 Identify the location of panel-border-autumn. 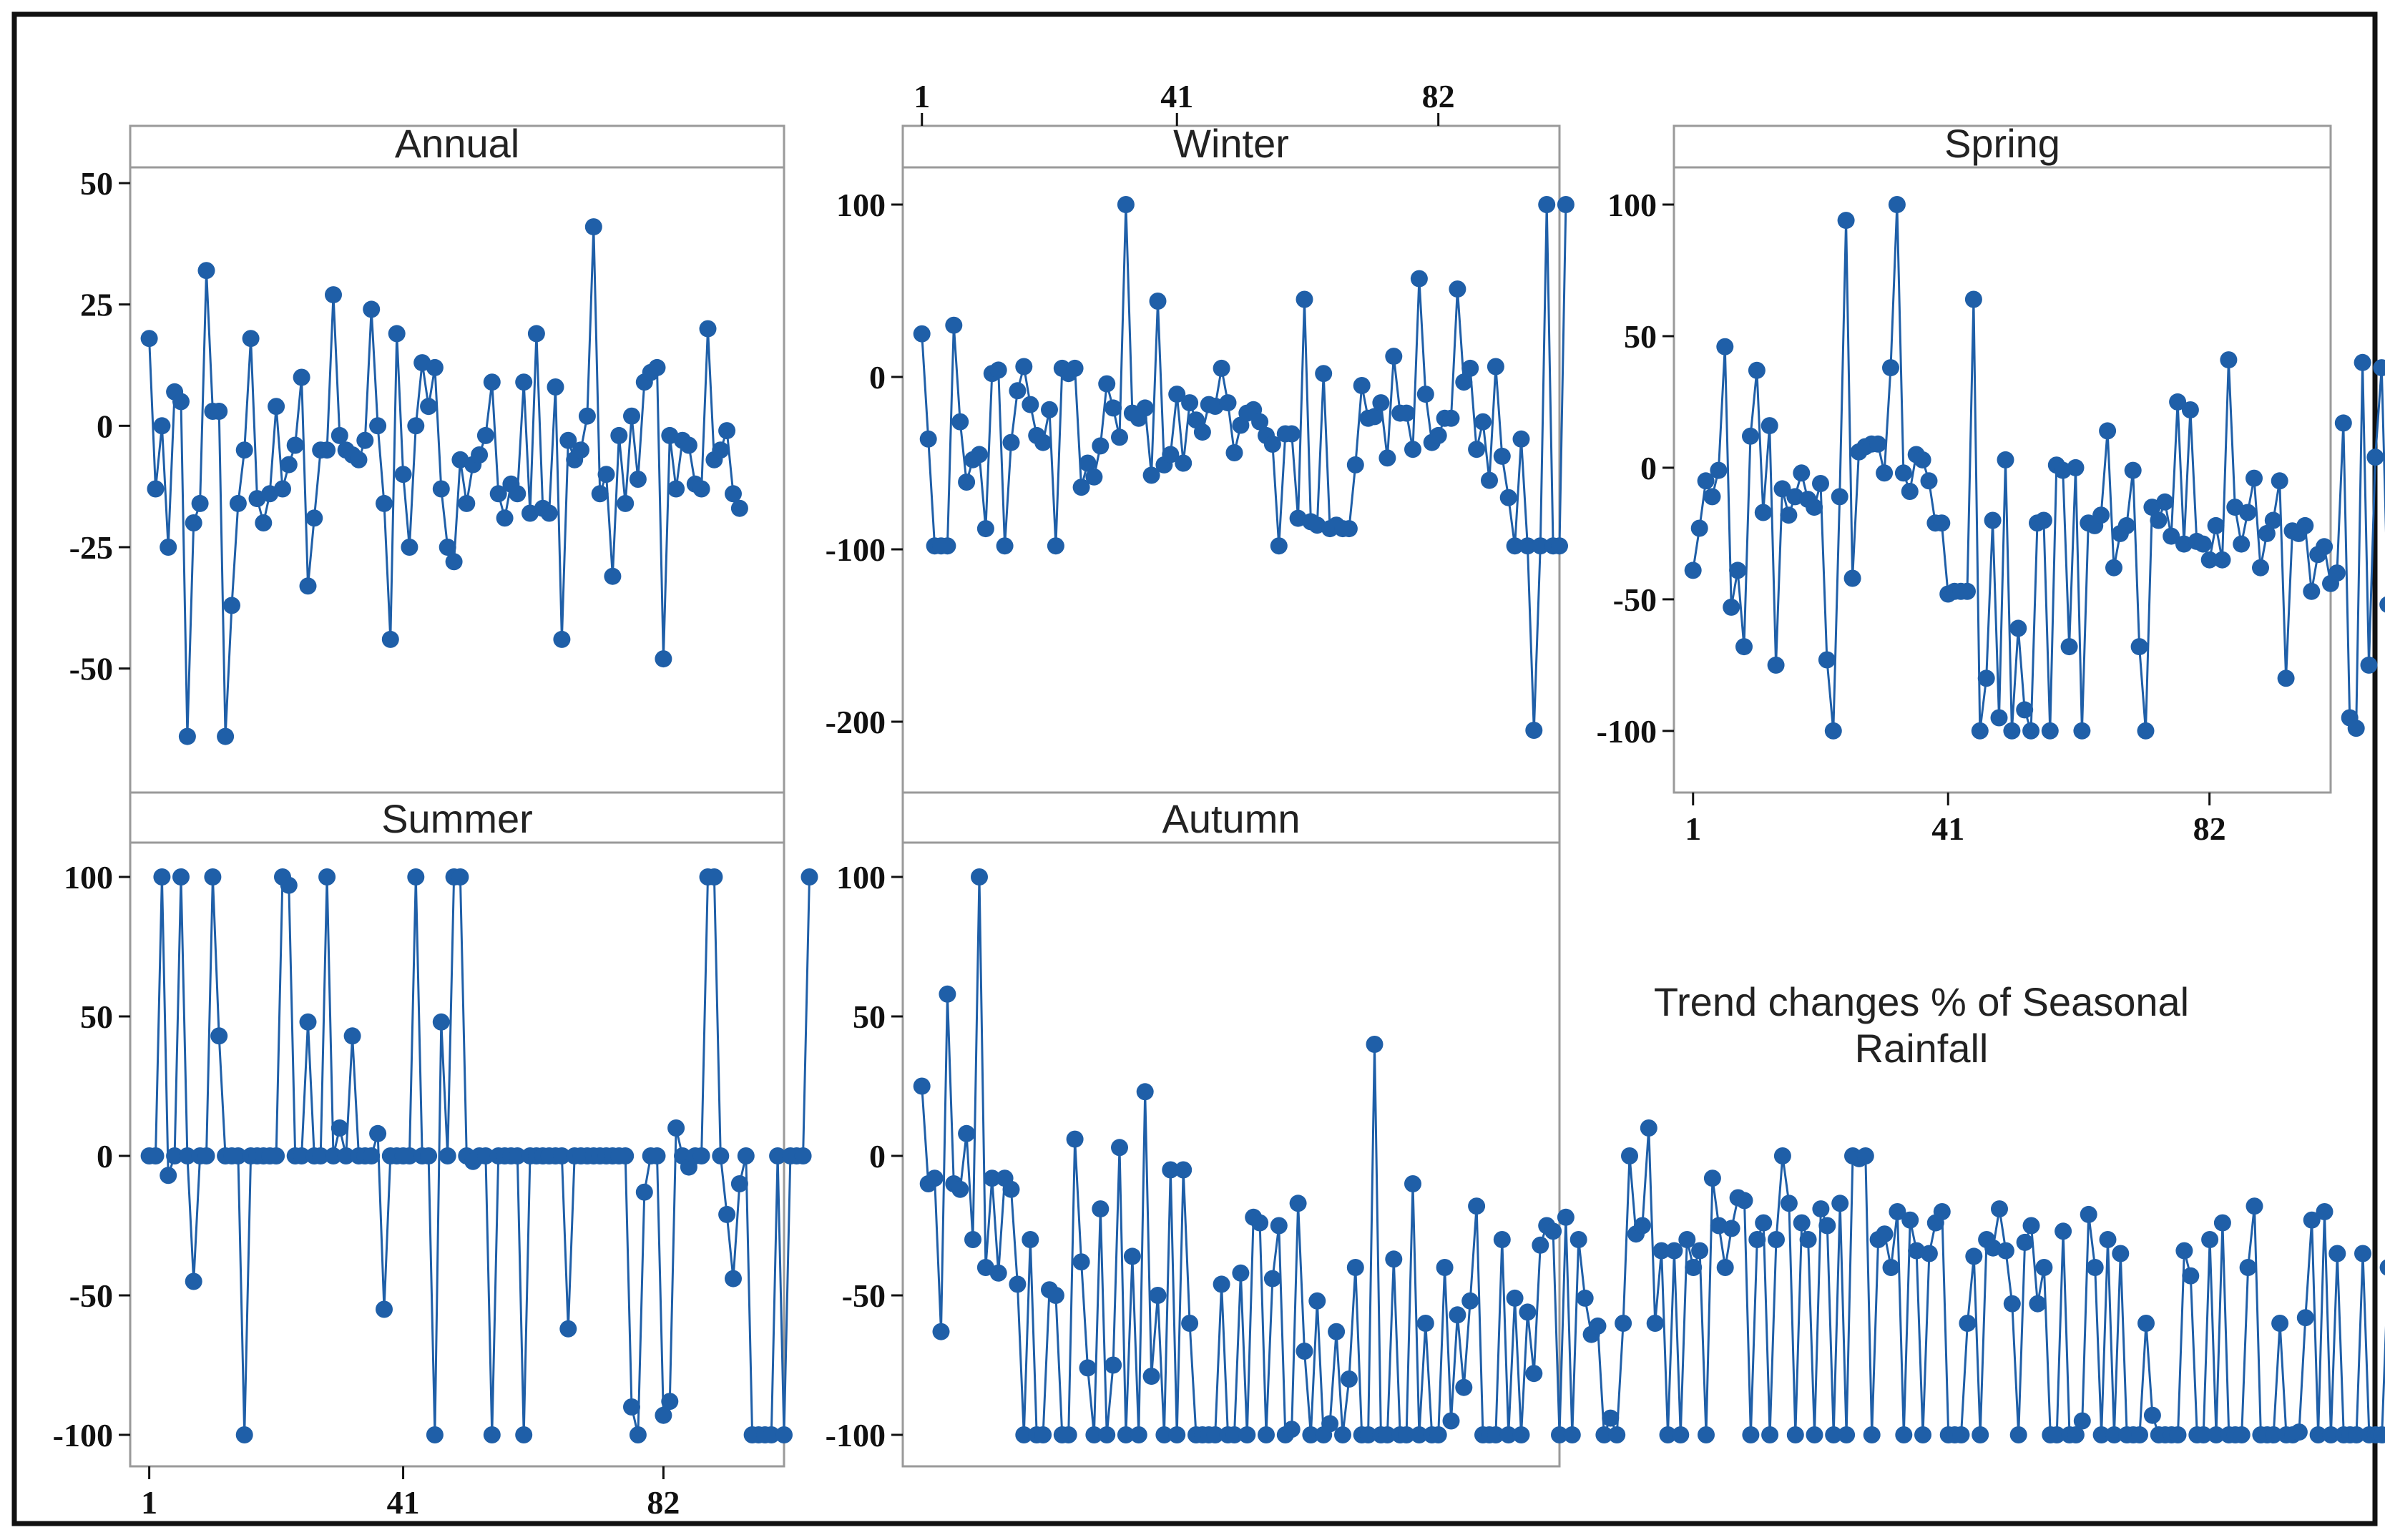
(1231, 1129).